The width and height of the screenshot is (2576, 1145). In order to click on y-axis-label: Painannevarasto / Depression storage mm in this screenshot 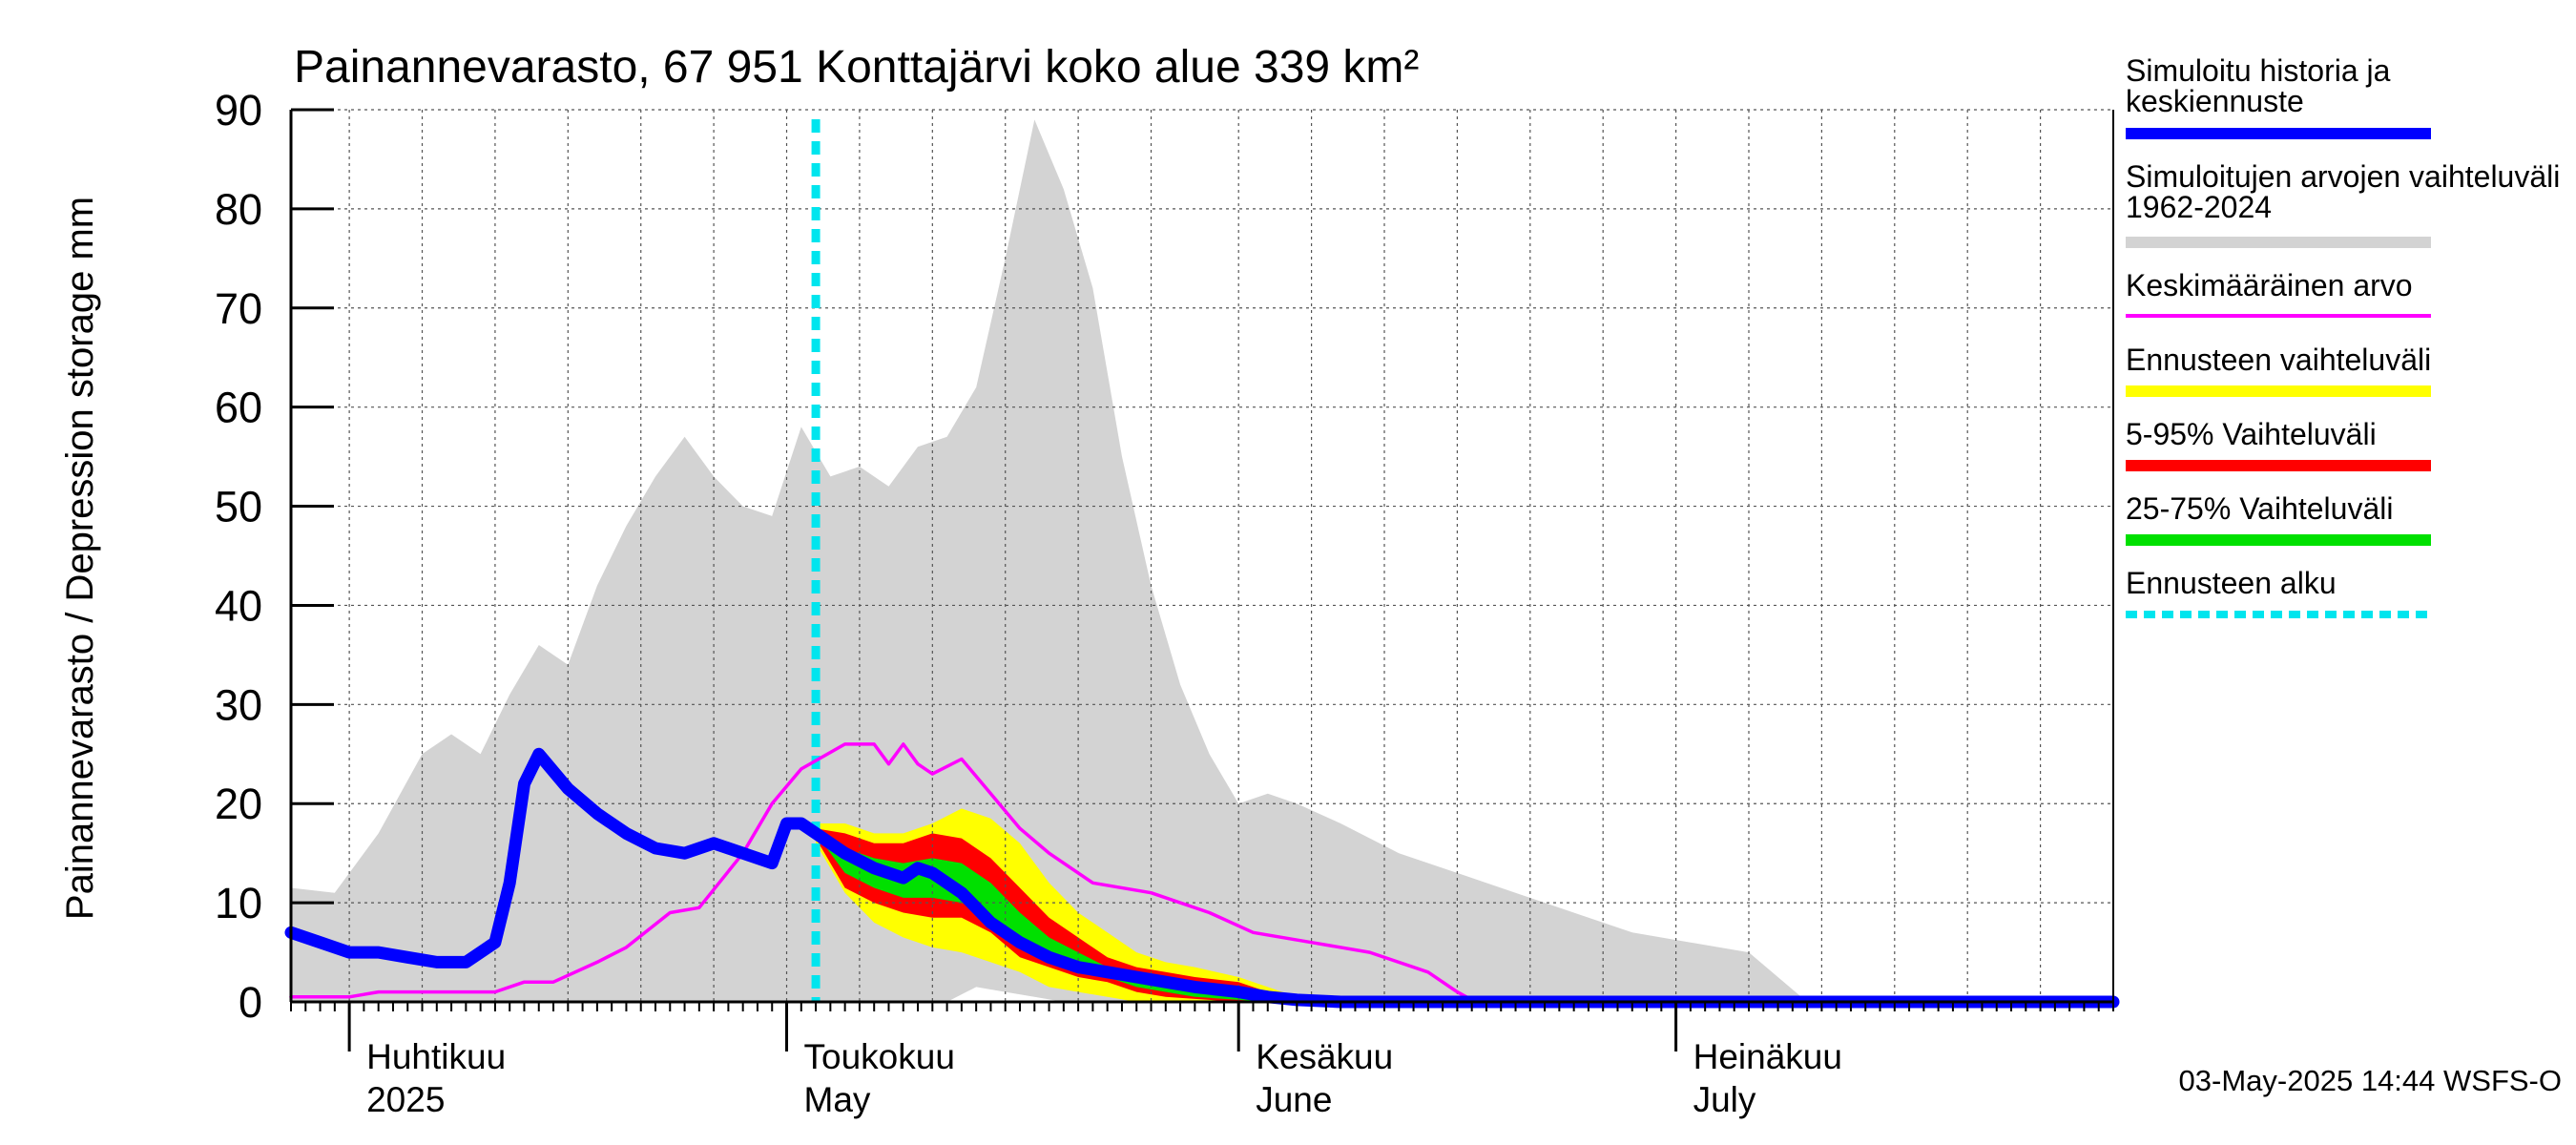, I will do `click(80, 559)`.